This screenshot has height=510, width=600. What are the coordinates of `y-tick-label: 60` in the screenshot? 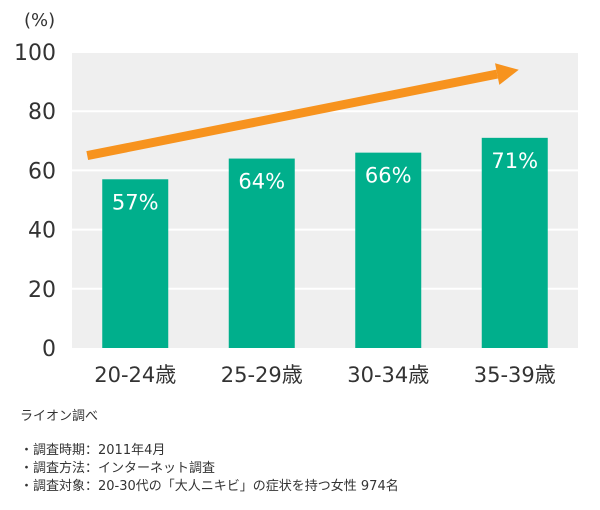 It's located at (42, 171).